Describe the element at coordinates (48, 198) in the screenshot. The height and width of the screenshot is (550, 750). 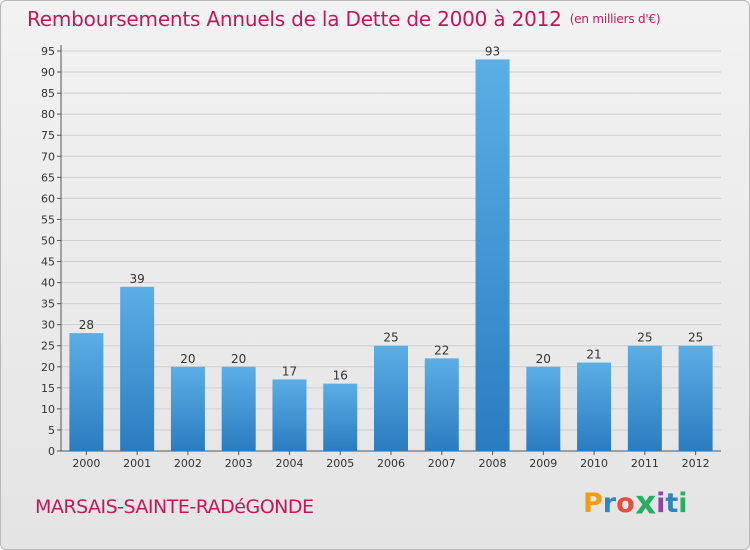
I see `y-tick-label: 60` at that location.